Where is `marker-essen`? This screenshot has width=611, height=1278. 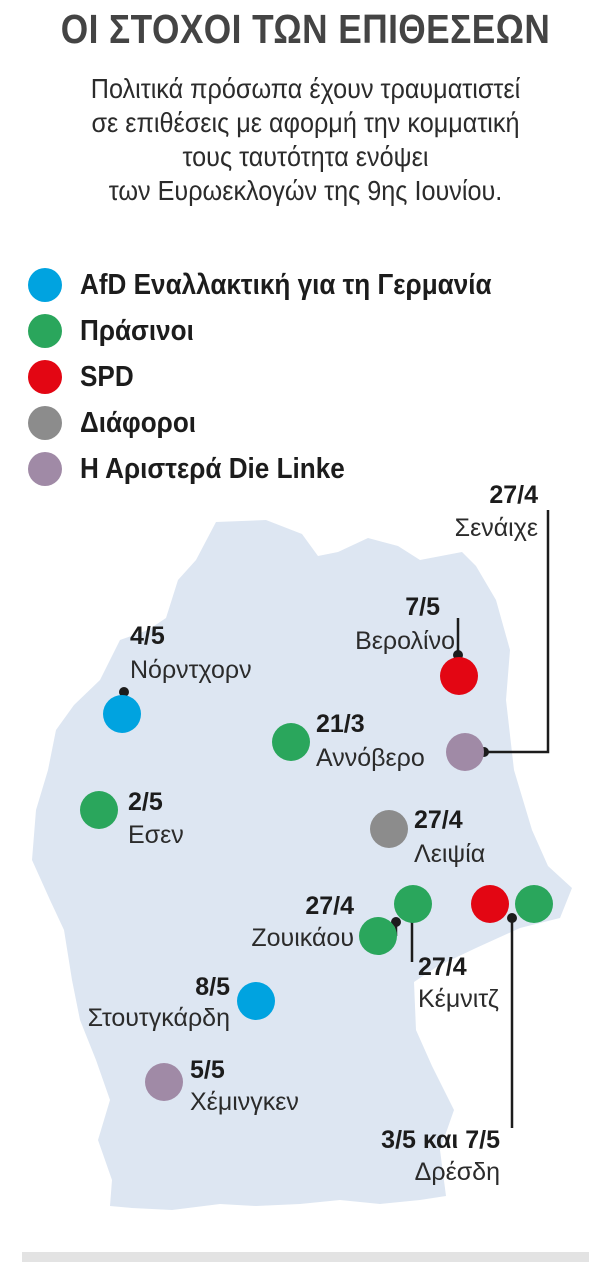
marker-essen is located at coordinates (99, 810).